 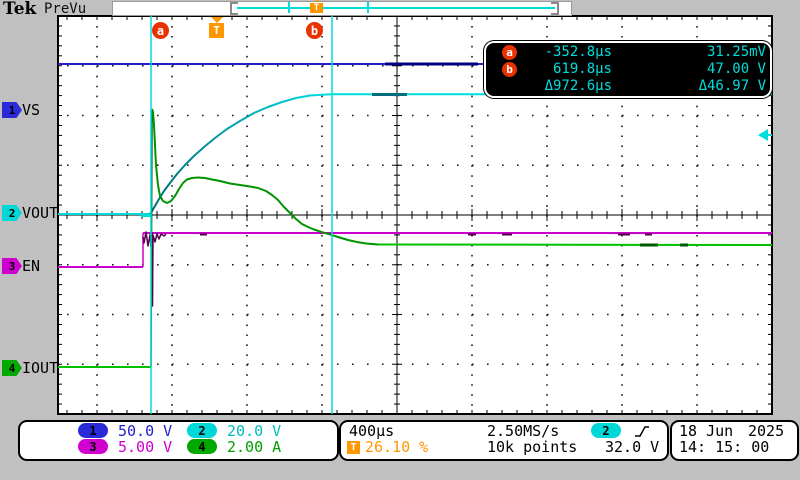 I want to click on ch3-en-ringing, so click(x=154, y=269).